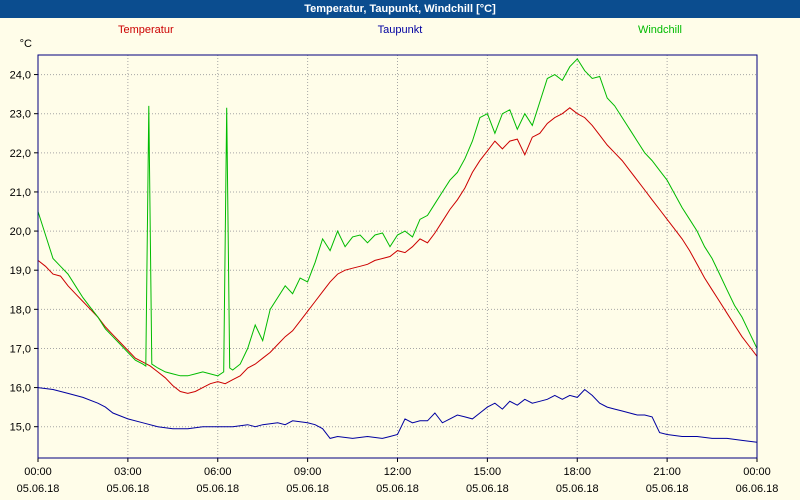 The height and width of the screenshot is (500, 800). I want to click on y-axis-unit-label: °C, so click(26, 44).